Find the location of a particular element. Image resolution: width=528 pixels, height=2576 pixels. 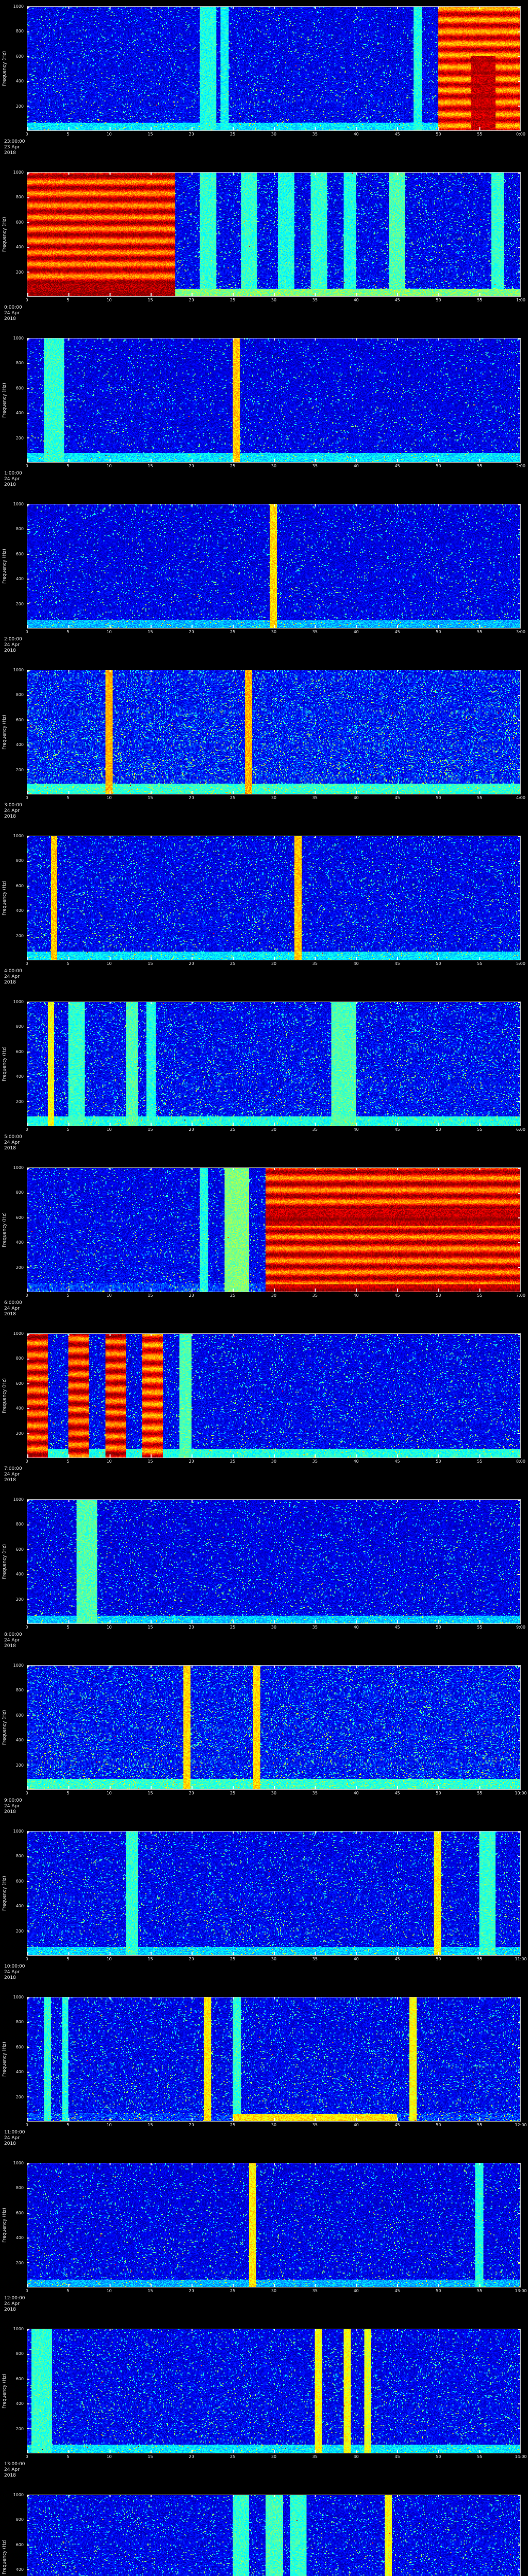

start-date: 24 Apr is located at coordinates (12, 1972).